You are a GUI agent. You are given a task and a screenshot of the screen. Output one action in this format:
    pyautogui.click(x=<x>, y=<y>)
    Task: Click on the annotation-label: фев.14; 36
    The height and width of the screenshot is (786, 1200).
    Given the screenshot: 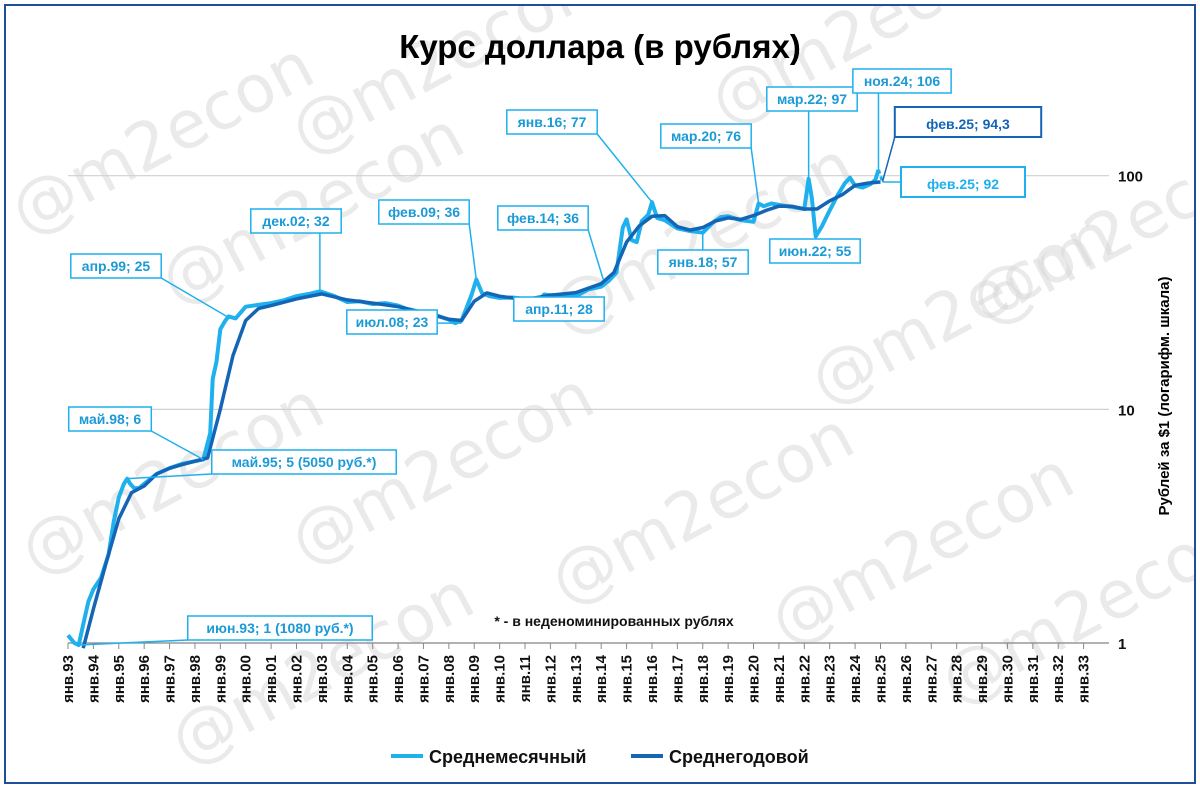 What is the action you would take?
    pyautogui.click(x=543, y=218)
    